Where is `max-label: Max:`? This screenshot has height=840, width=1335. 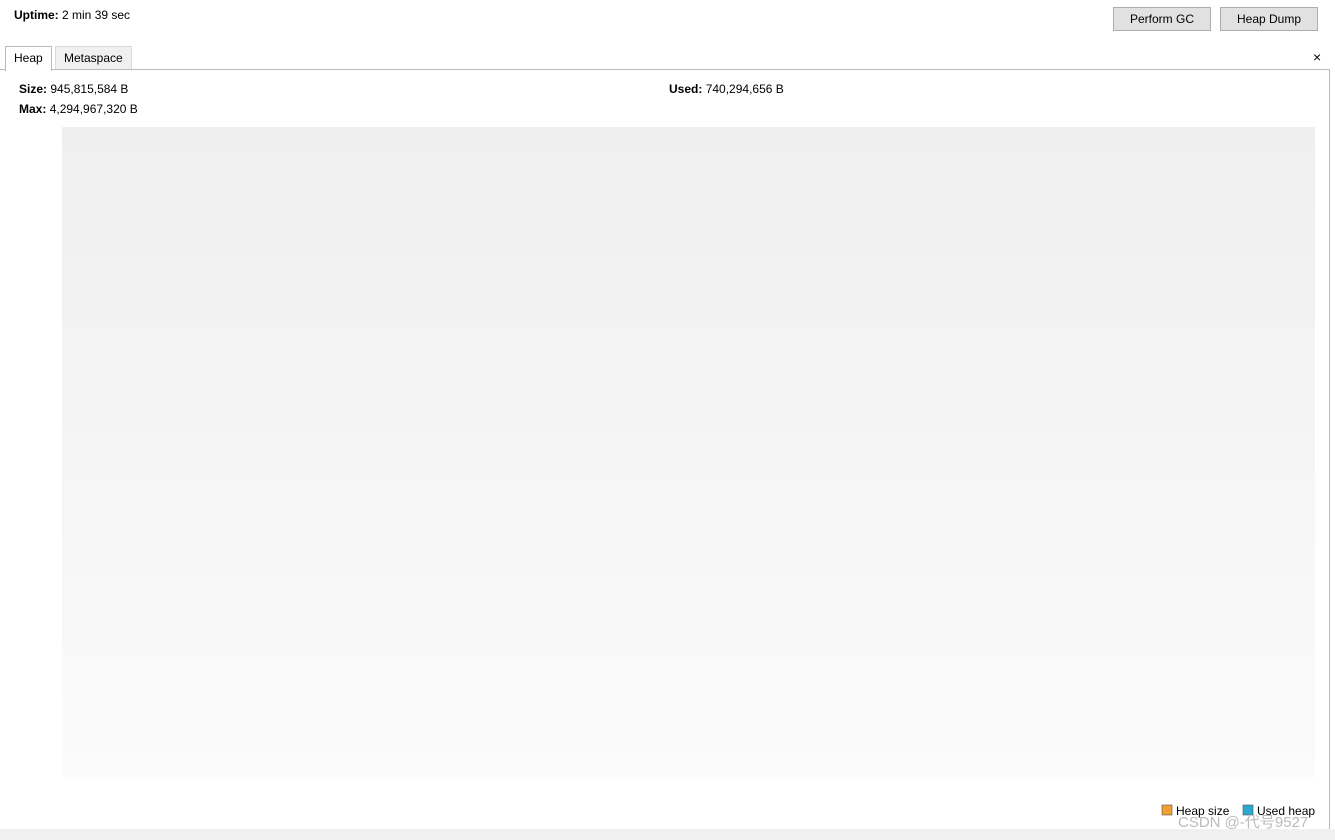 max-label: Max: is located at coordinates (33, 109).